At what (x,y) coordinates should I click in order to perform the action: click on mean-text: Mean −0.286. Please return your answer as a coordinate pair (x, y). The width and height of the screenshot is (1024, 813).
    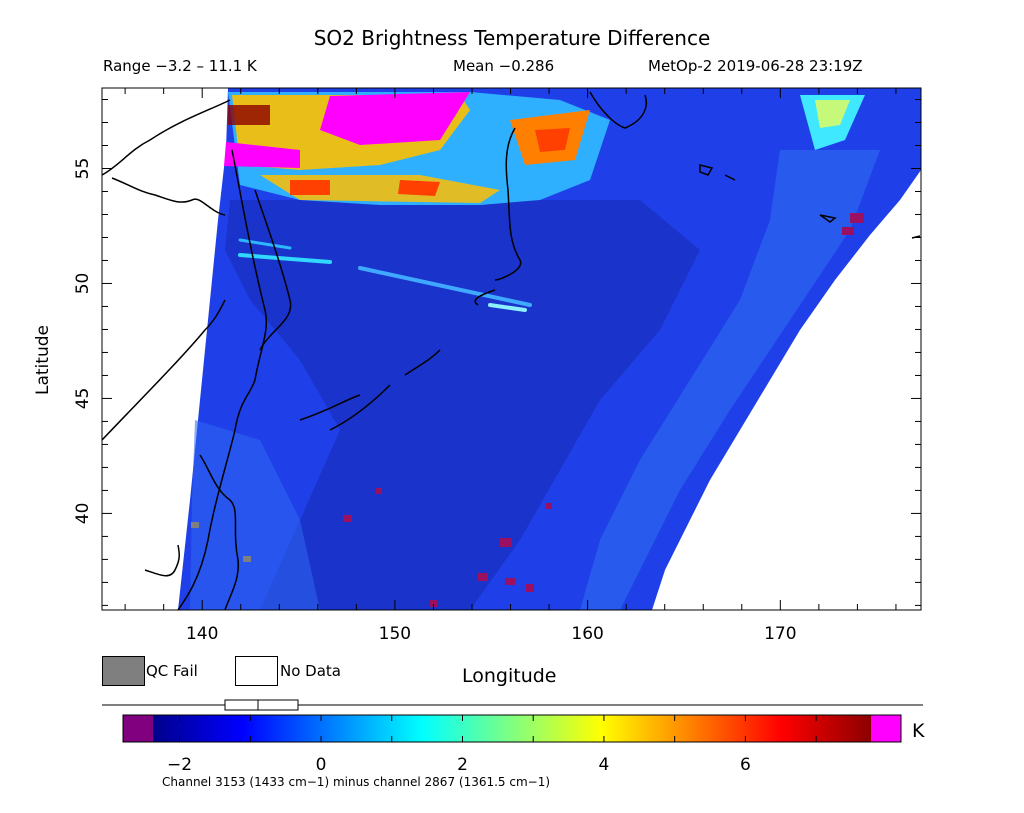
    Looking at the image, I should click on (504, 66).